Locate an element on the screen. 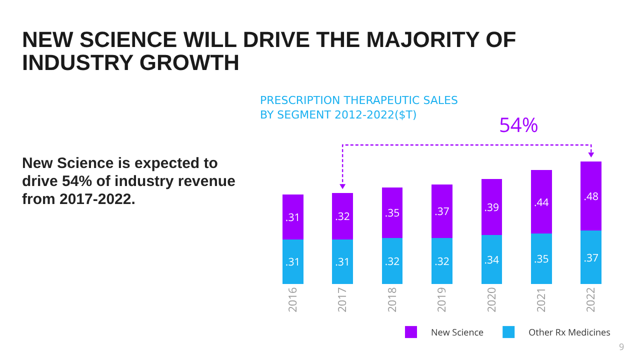 This screenshot has width=638, height=359. data-label: .44 is located at coordinates (541, 203).